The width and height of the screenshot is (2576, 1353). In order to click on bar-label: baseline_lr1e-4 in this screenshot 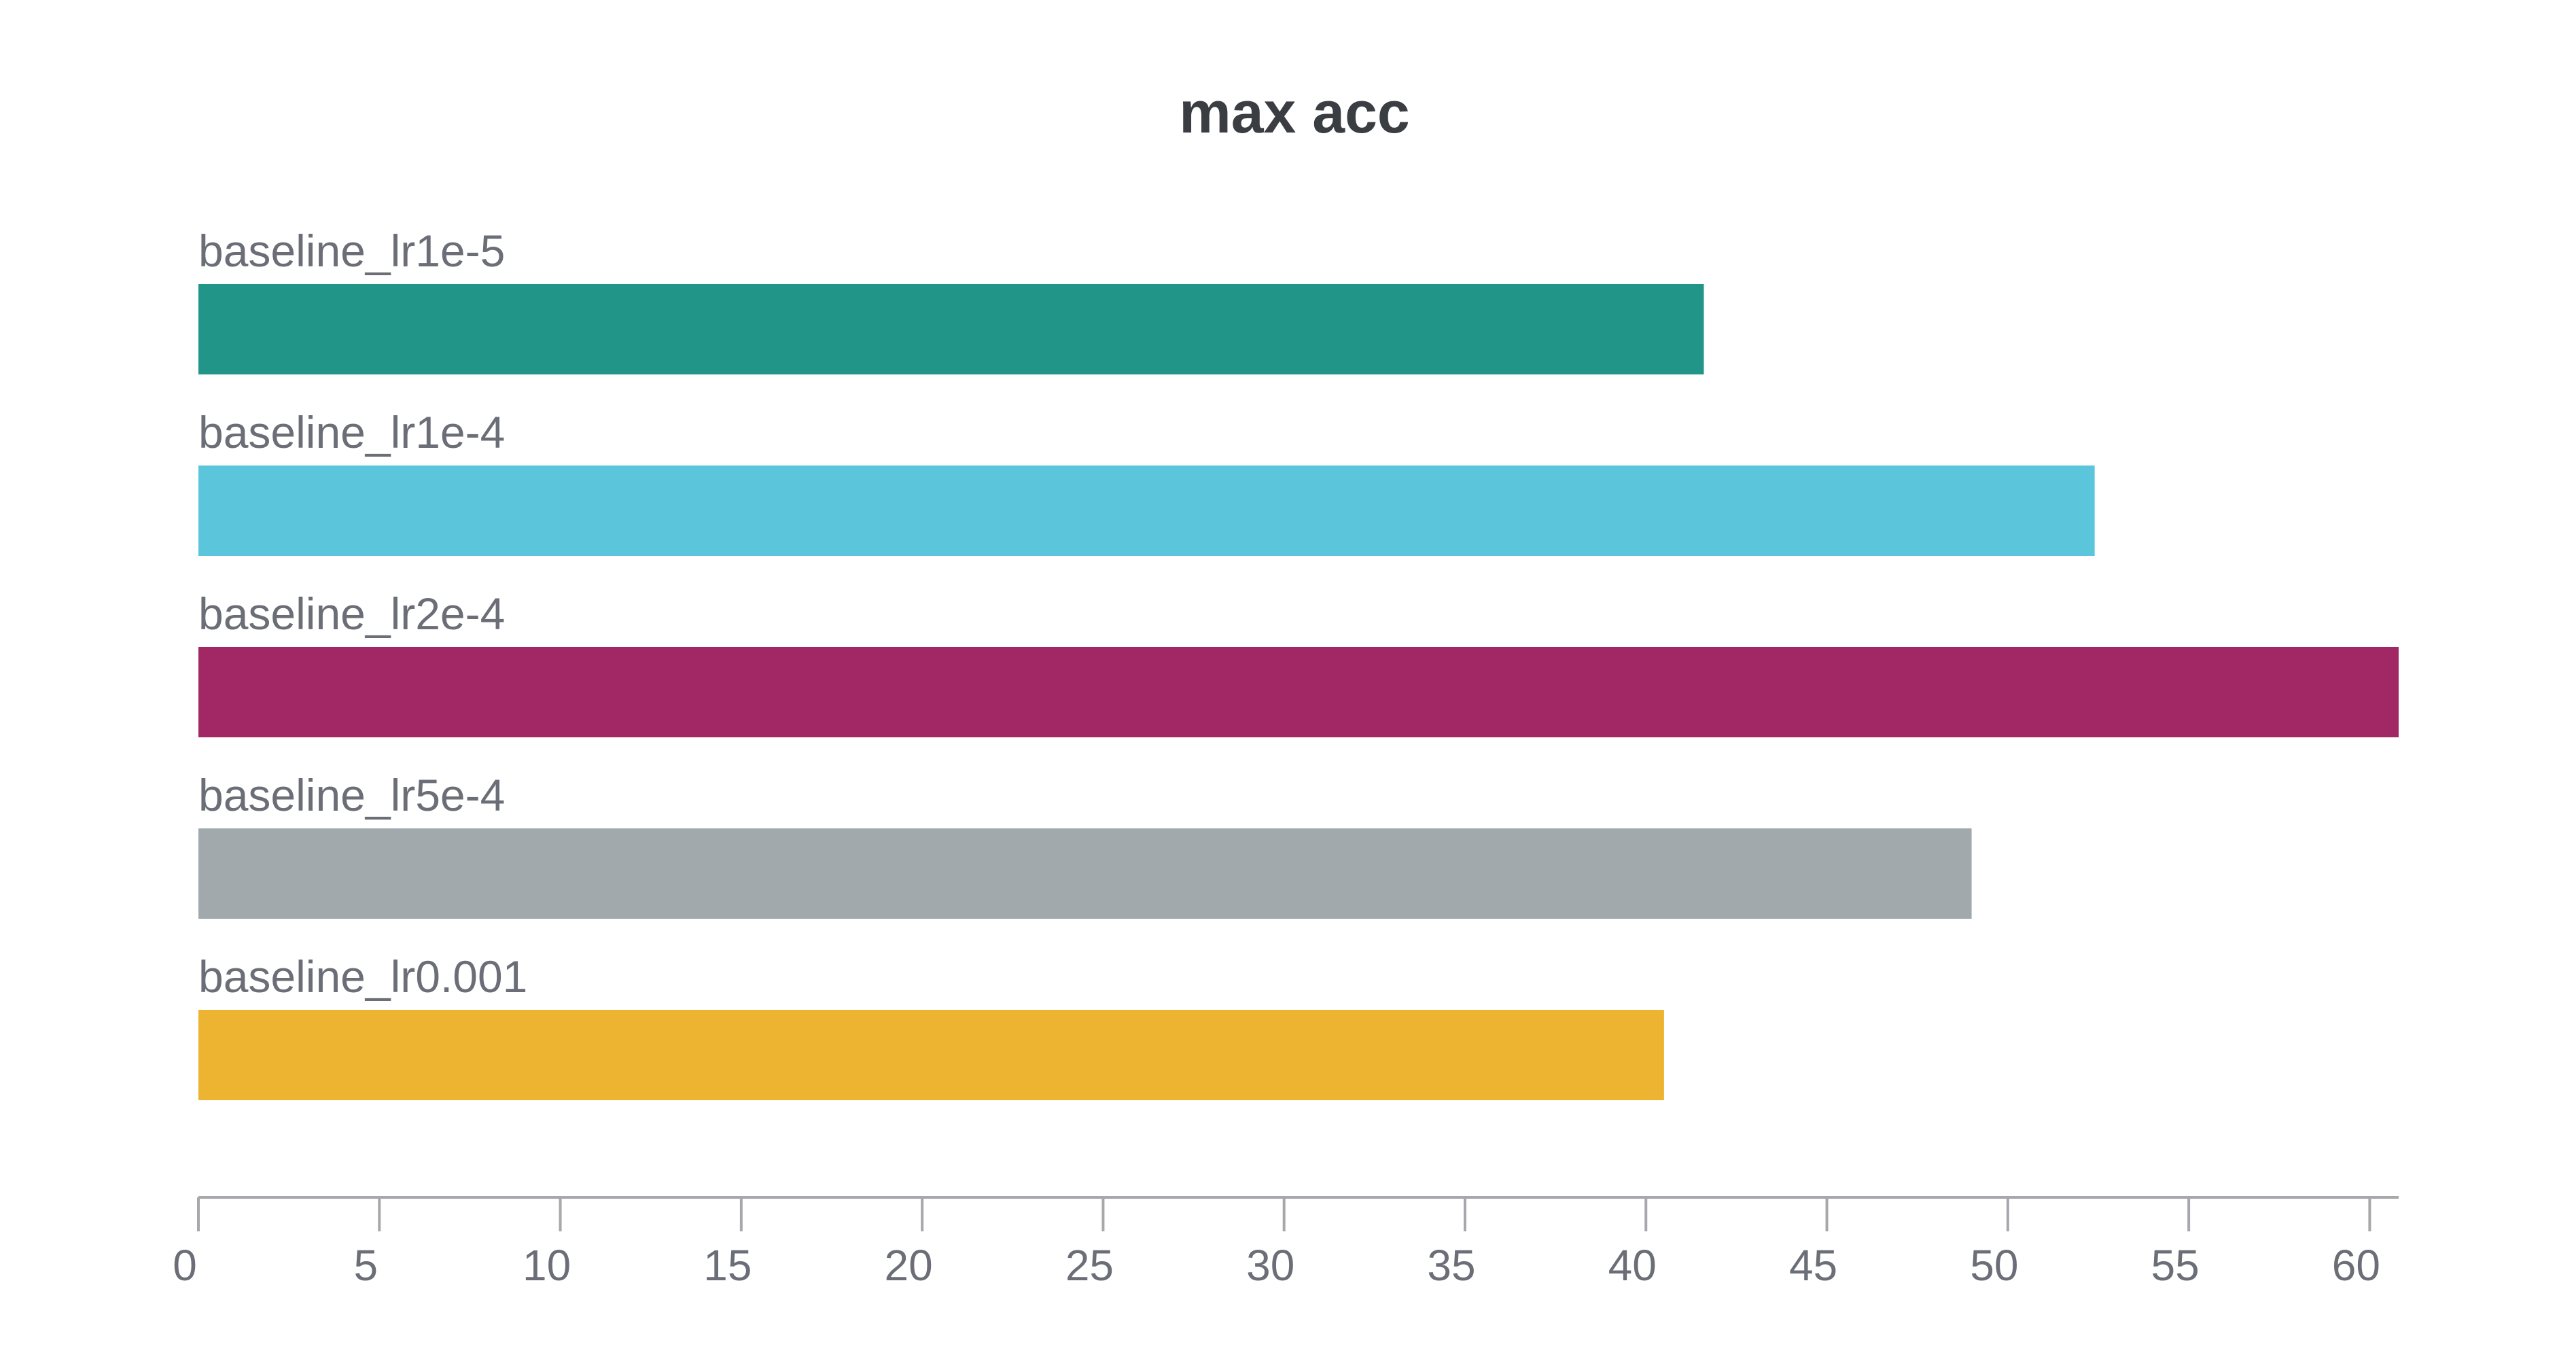, I will do `click(351, 432)`.